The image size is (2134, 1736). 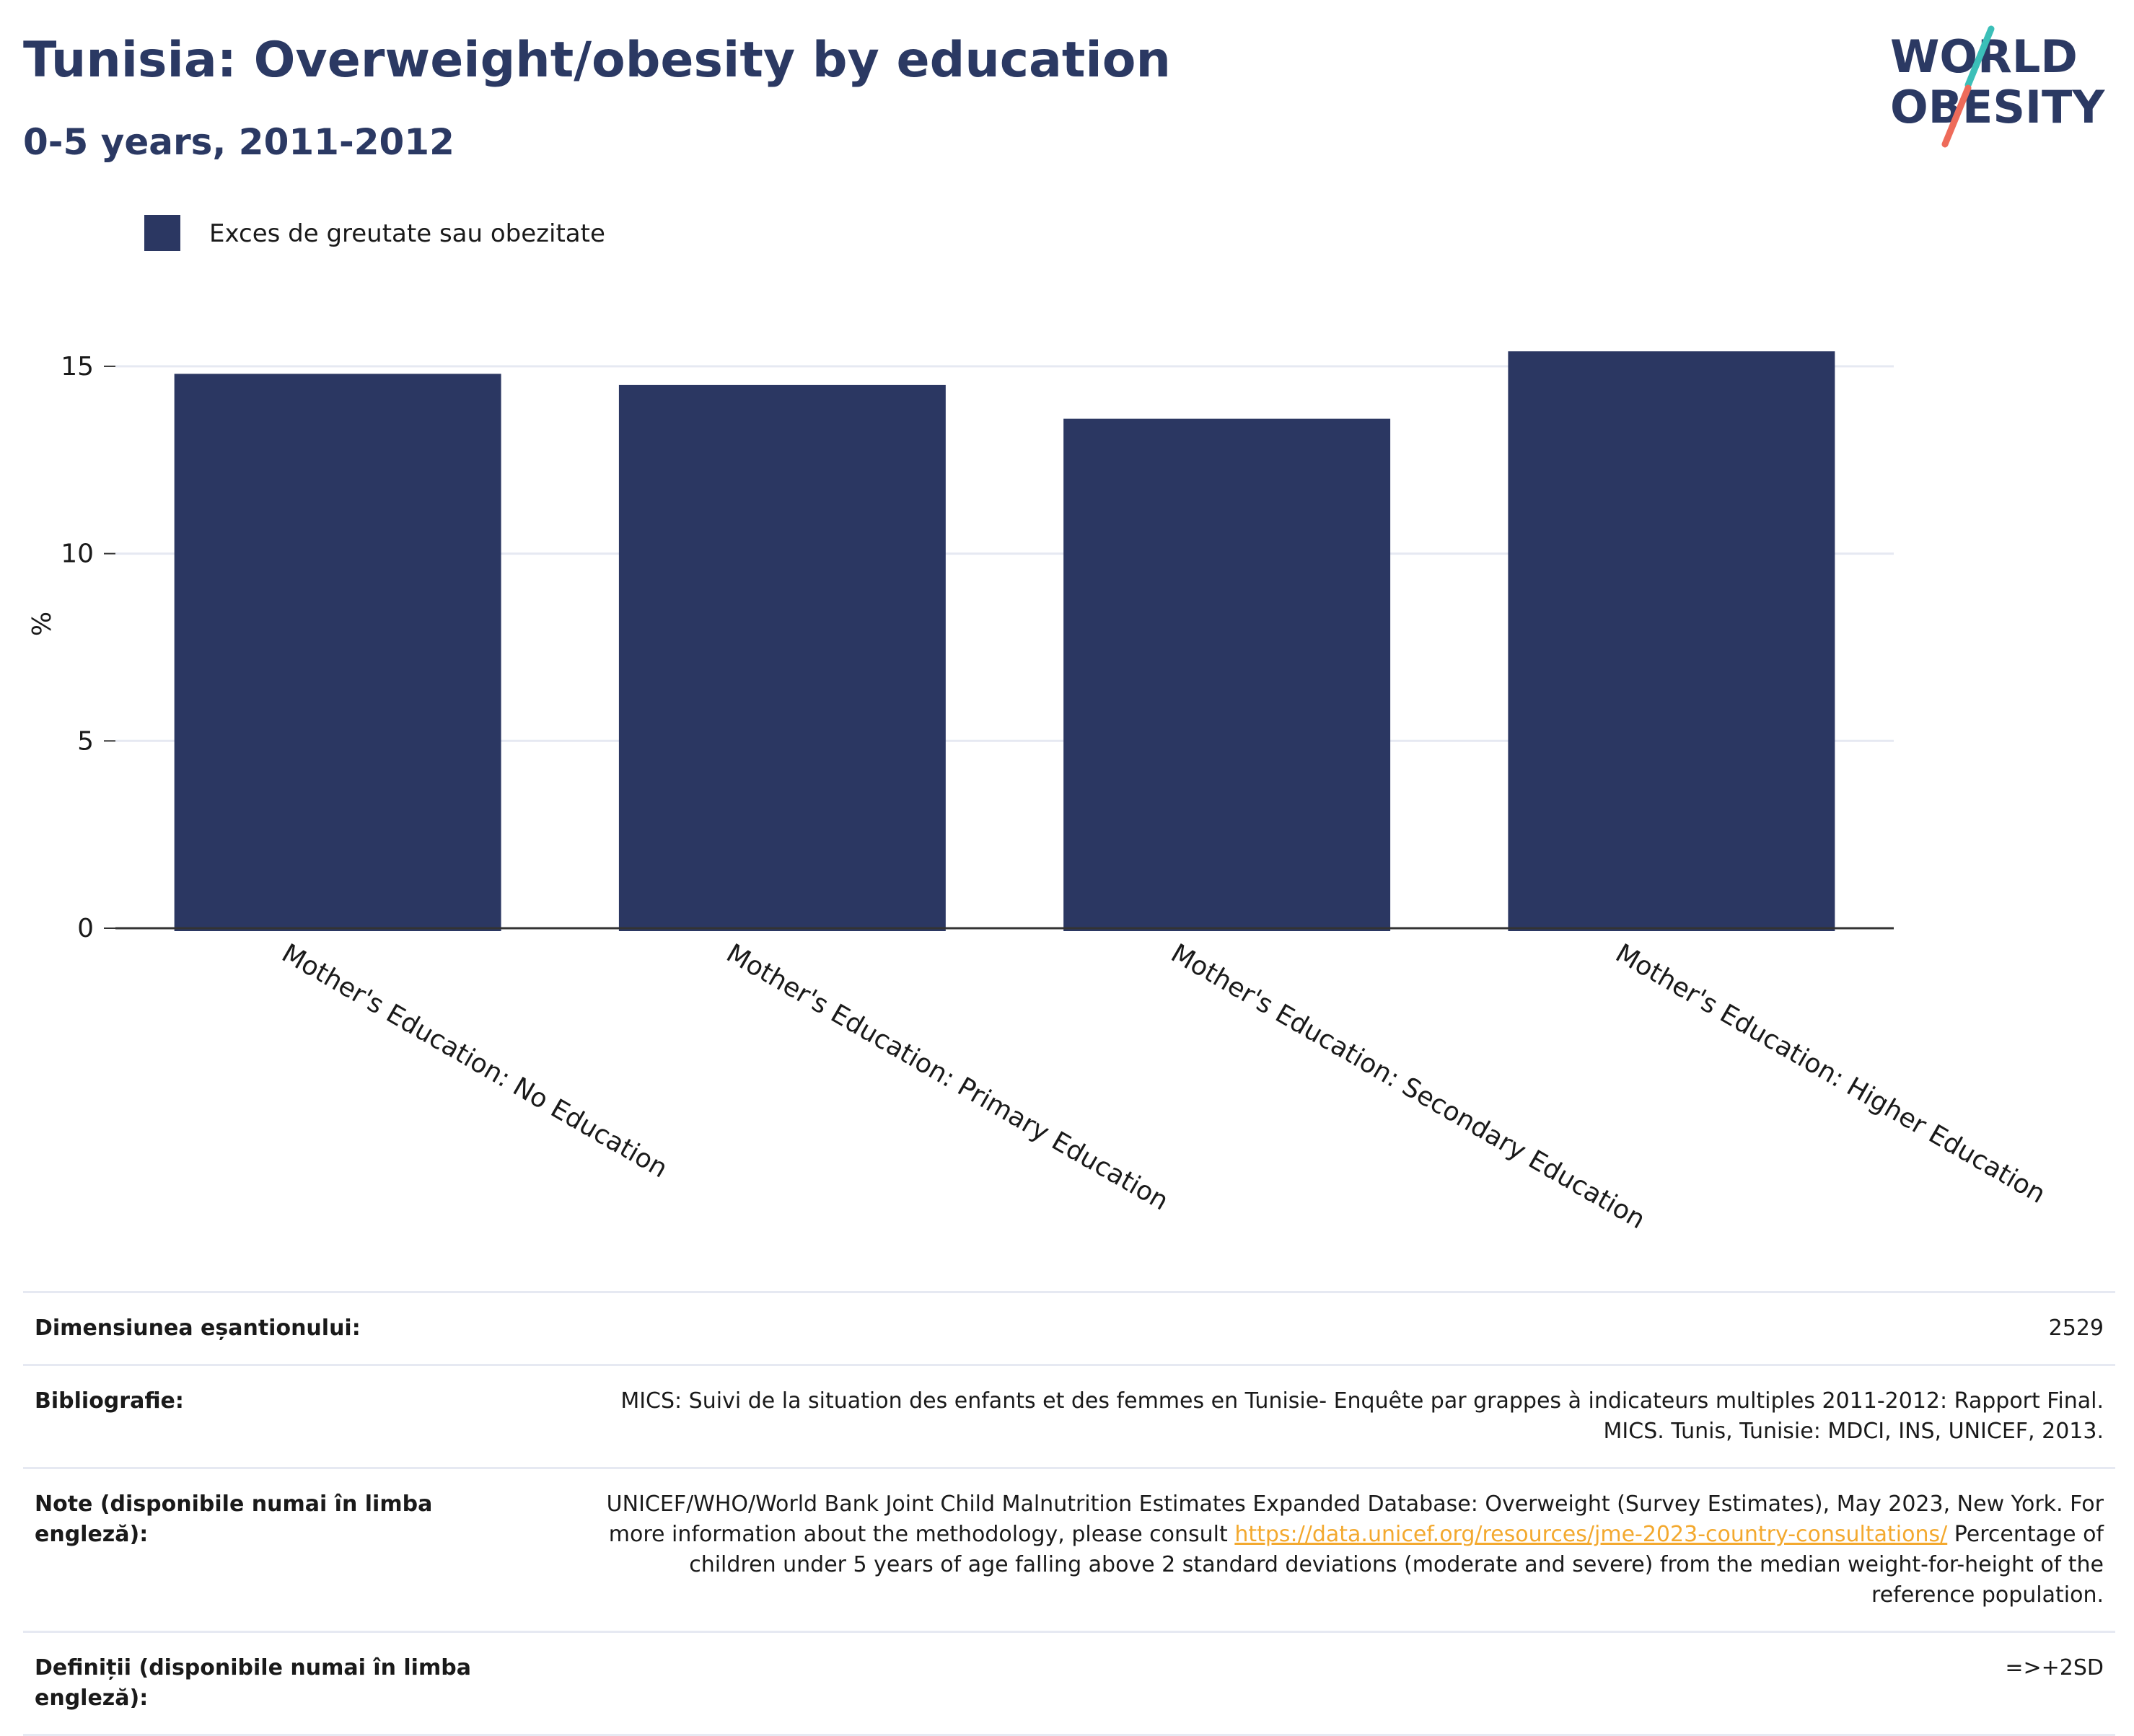 What do you see at coordinates (77, 367) in the screenshot?
I see `y-tick-label: 15` at bounding box center [77, 367].